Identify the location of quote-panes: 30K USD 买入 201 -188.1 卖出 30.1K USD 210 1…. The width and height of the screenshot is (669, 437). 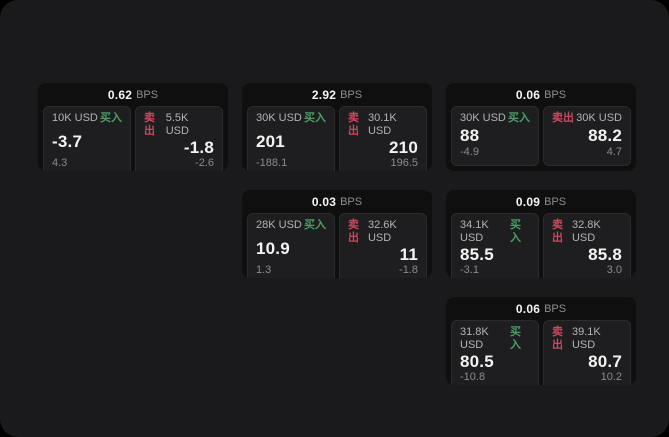
(337, 138).